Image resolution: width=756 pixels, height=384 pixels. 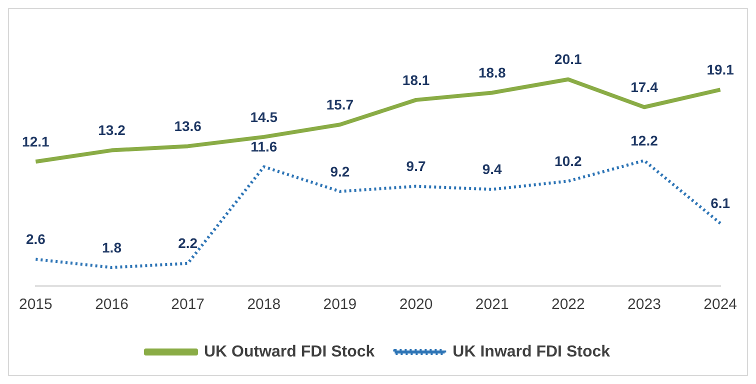 I want to click on data-label: 17.4, so click(x=644, y=86).